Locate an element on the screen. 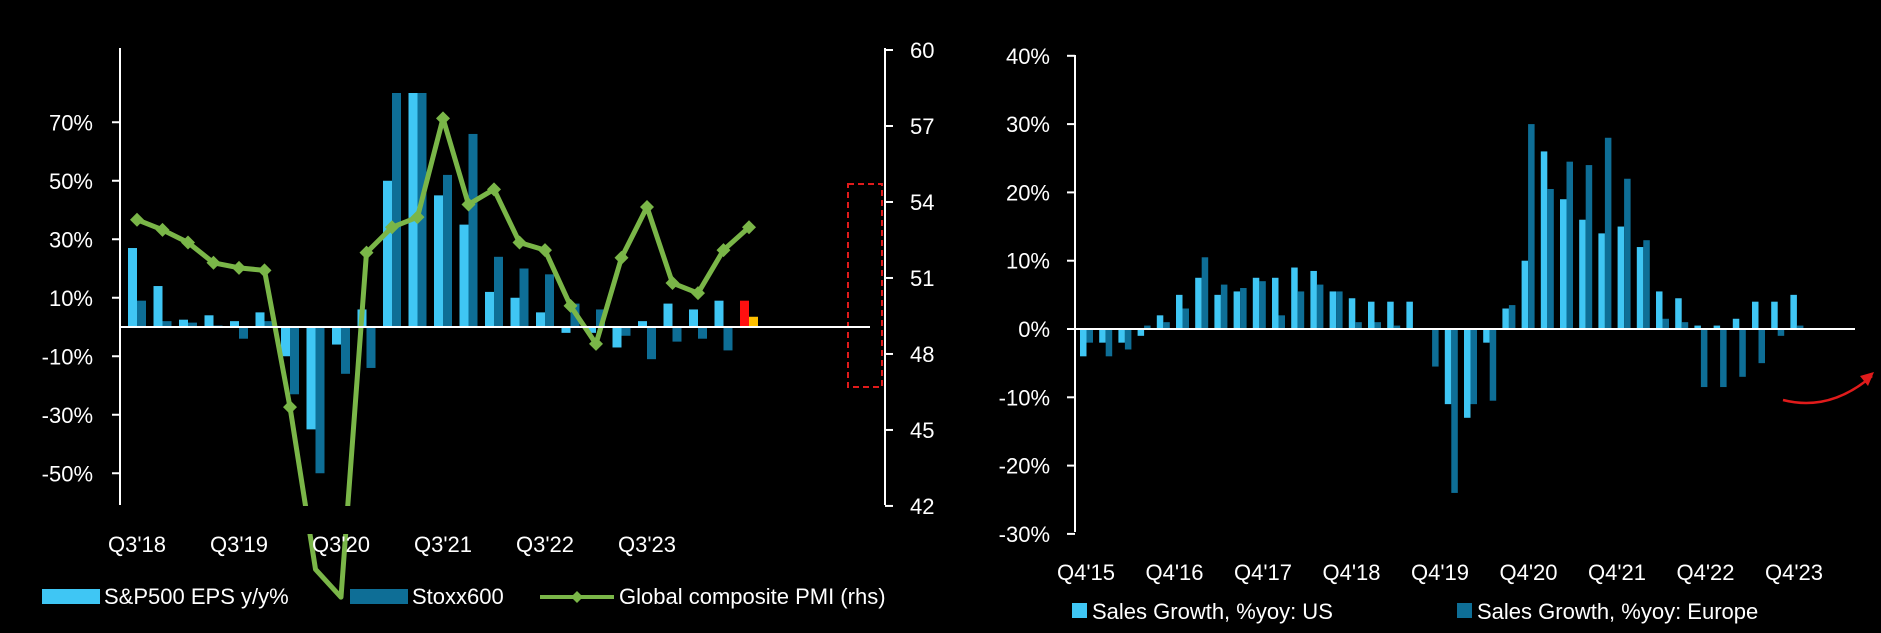 The image size is (1881, 633). x-tick-label: Q4'20 is located at coordinates (1528, 572).